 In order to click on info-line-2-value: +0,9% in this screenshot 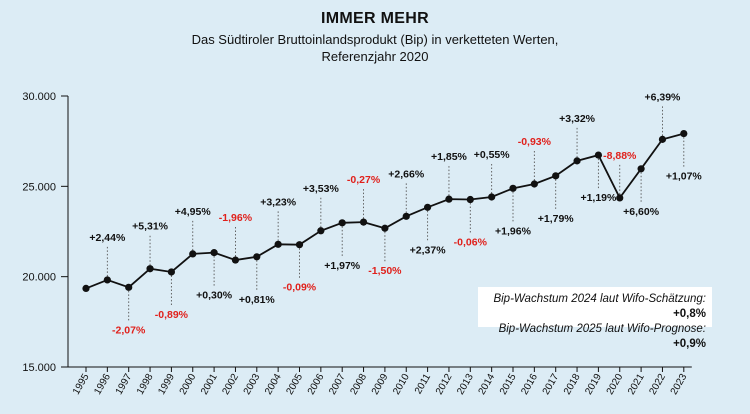, I will do `click(689, 344)`.